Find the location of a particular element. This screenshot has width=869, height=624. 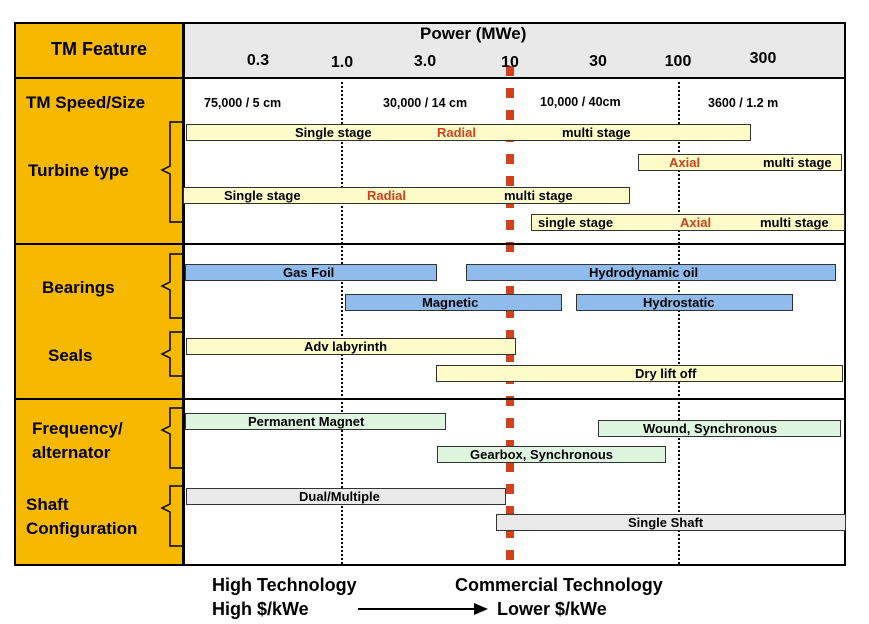

bearing-hydrostatic: Hydrostatic is located at coordinates (684, 302).